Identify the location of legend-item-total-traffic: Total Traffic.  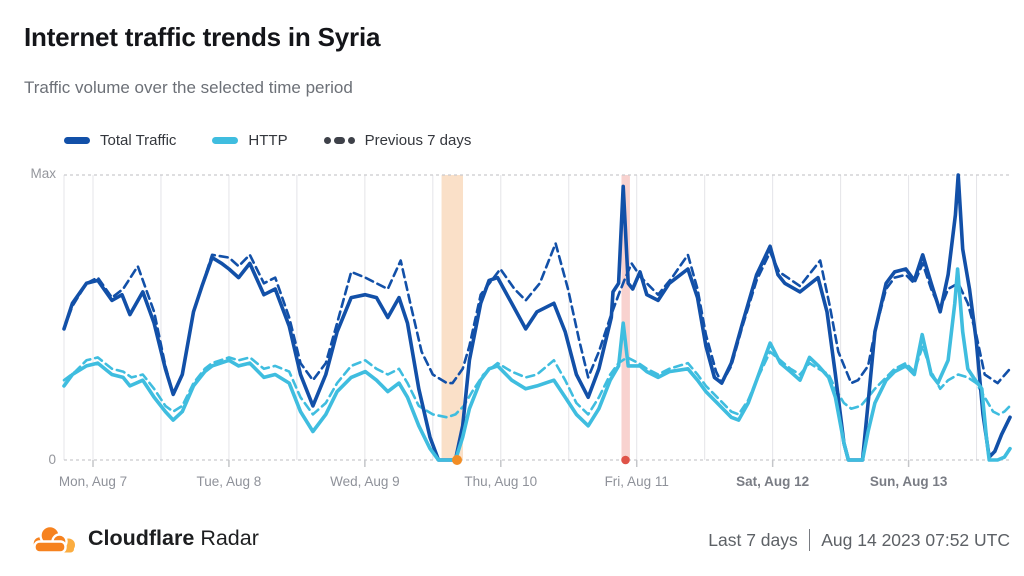
(120, 140).